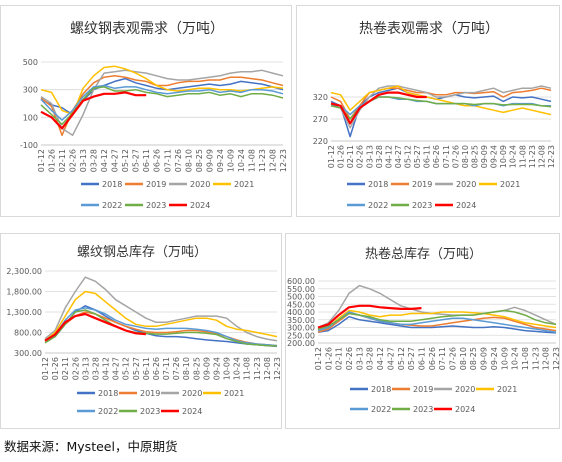 The height and width of the screenshot is (462, 562). What do you see at coordinates (196, 368) in the screenshot?
I see `x-tick-label: 08-25` at bounding box center [196, 368].